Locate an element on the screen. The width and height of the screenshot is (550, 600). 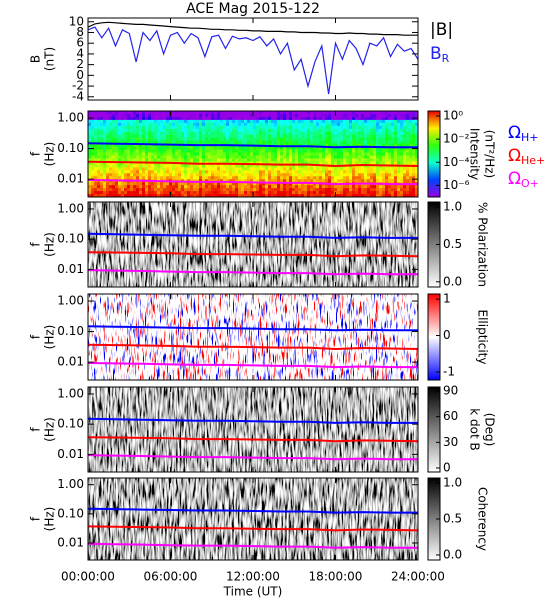
gyrofrequency-line is located at coordinates (253, 439).